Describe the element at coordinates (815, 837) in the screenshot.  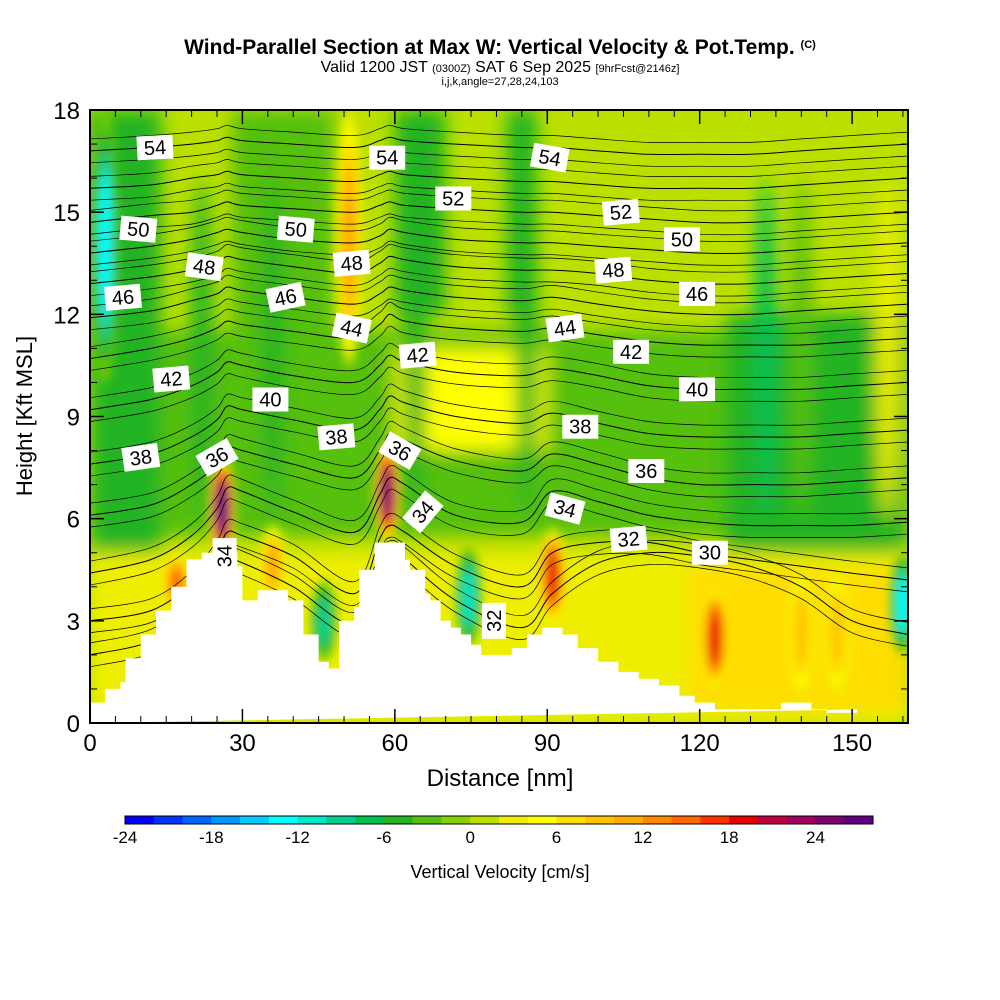
I see `colorbar-tick-label: 24` at that location.